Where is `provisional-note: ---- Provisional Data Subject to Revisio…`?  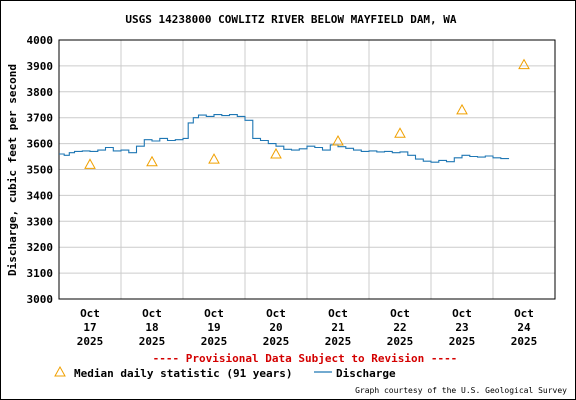
provisional-note: ---- Provisional Data Subject to Revisio… is located at coordinates (305, 358).